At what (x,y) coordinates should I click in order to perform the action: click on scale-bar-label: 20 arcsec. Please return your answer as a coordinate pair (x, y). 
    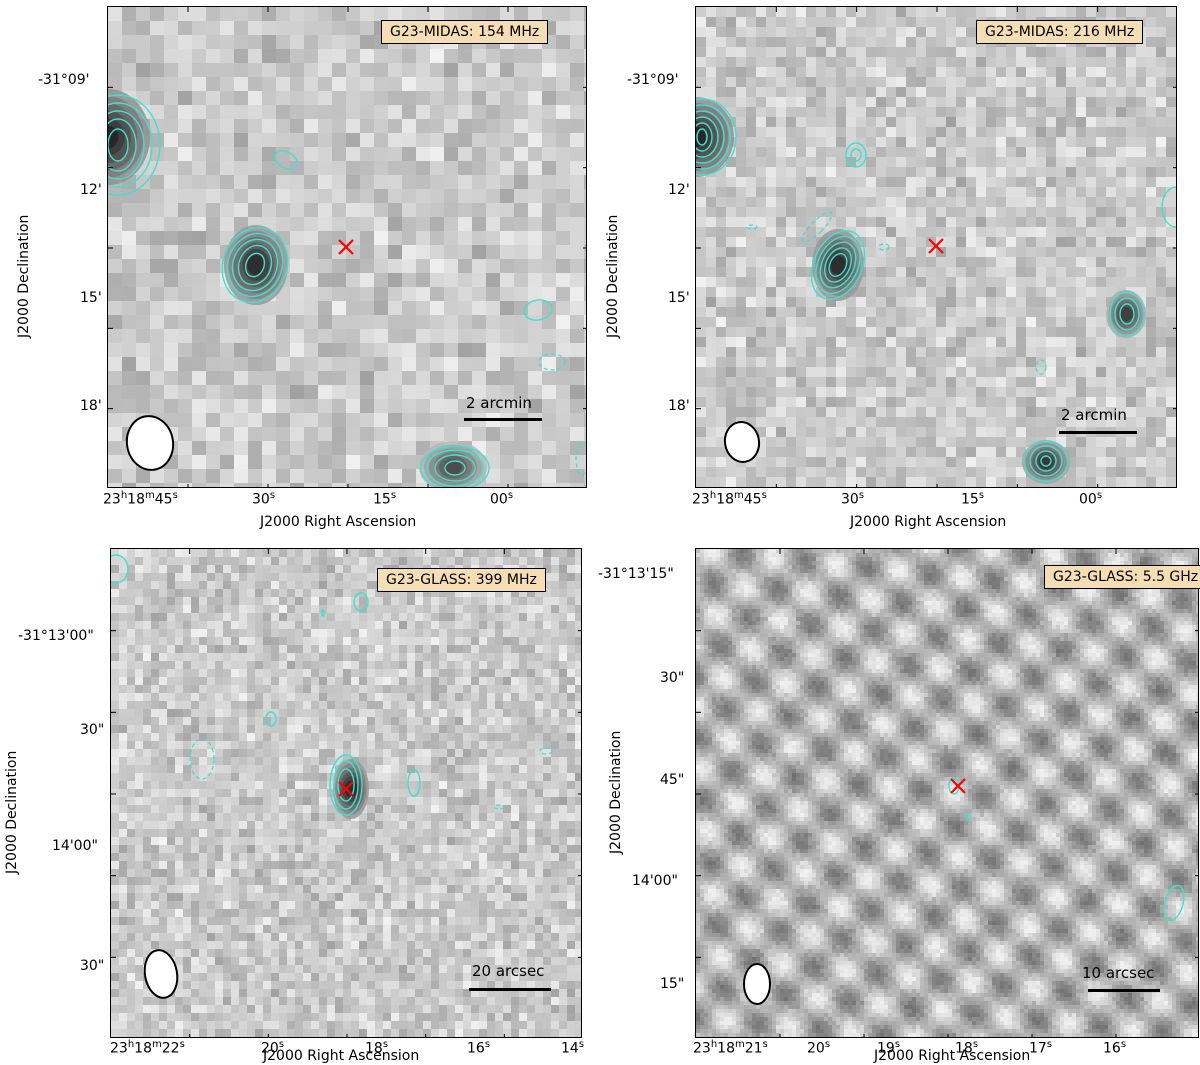
    Looking at the image, I should click on (508, 971).